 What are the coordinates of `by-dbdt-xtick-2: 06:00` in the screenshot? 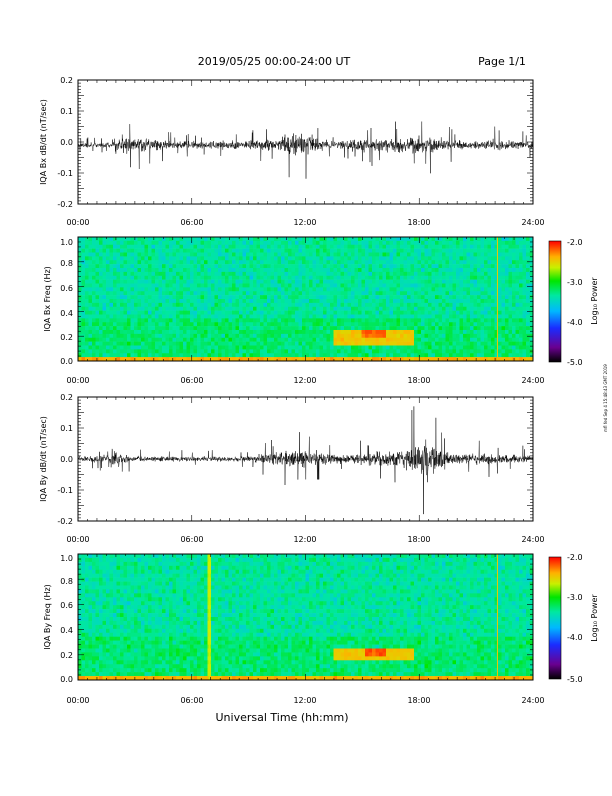 It's located at (191, 539).